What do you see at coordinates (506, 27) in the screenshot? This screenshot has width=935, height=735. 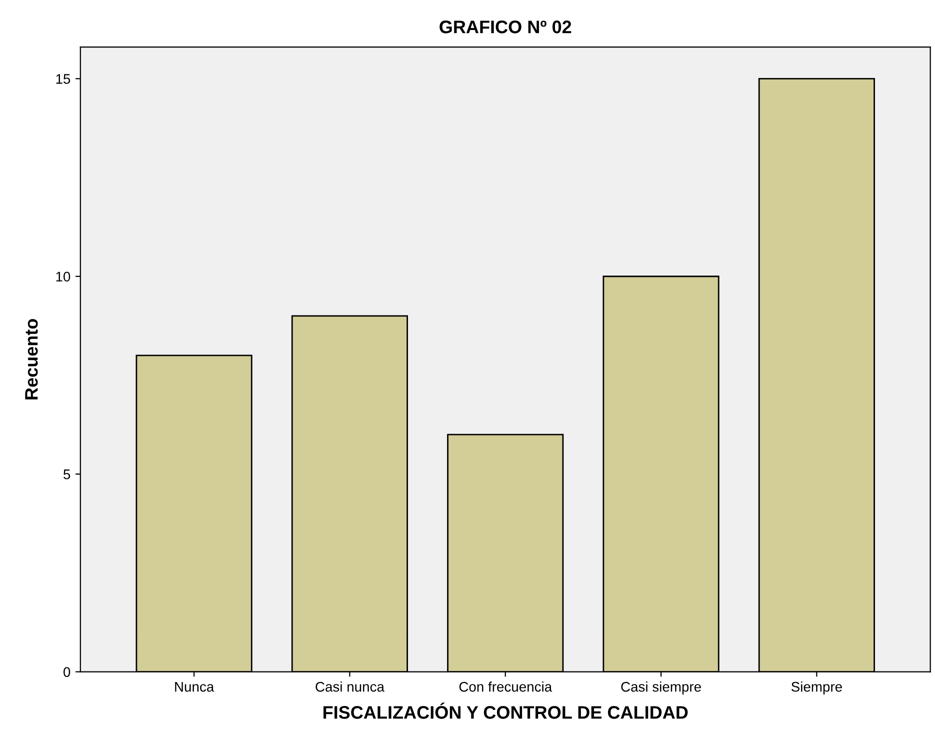 I see `chart-title: GRAFICO Nº 02` at bounding box center [506, 27].